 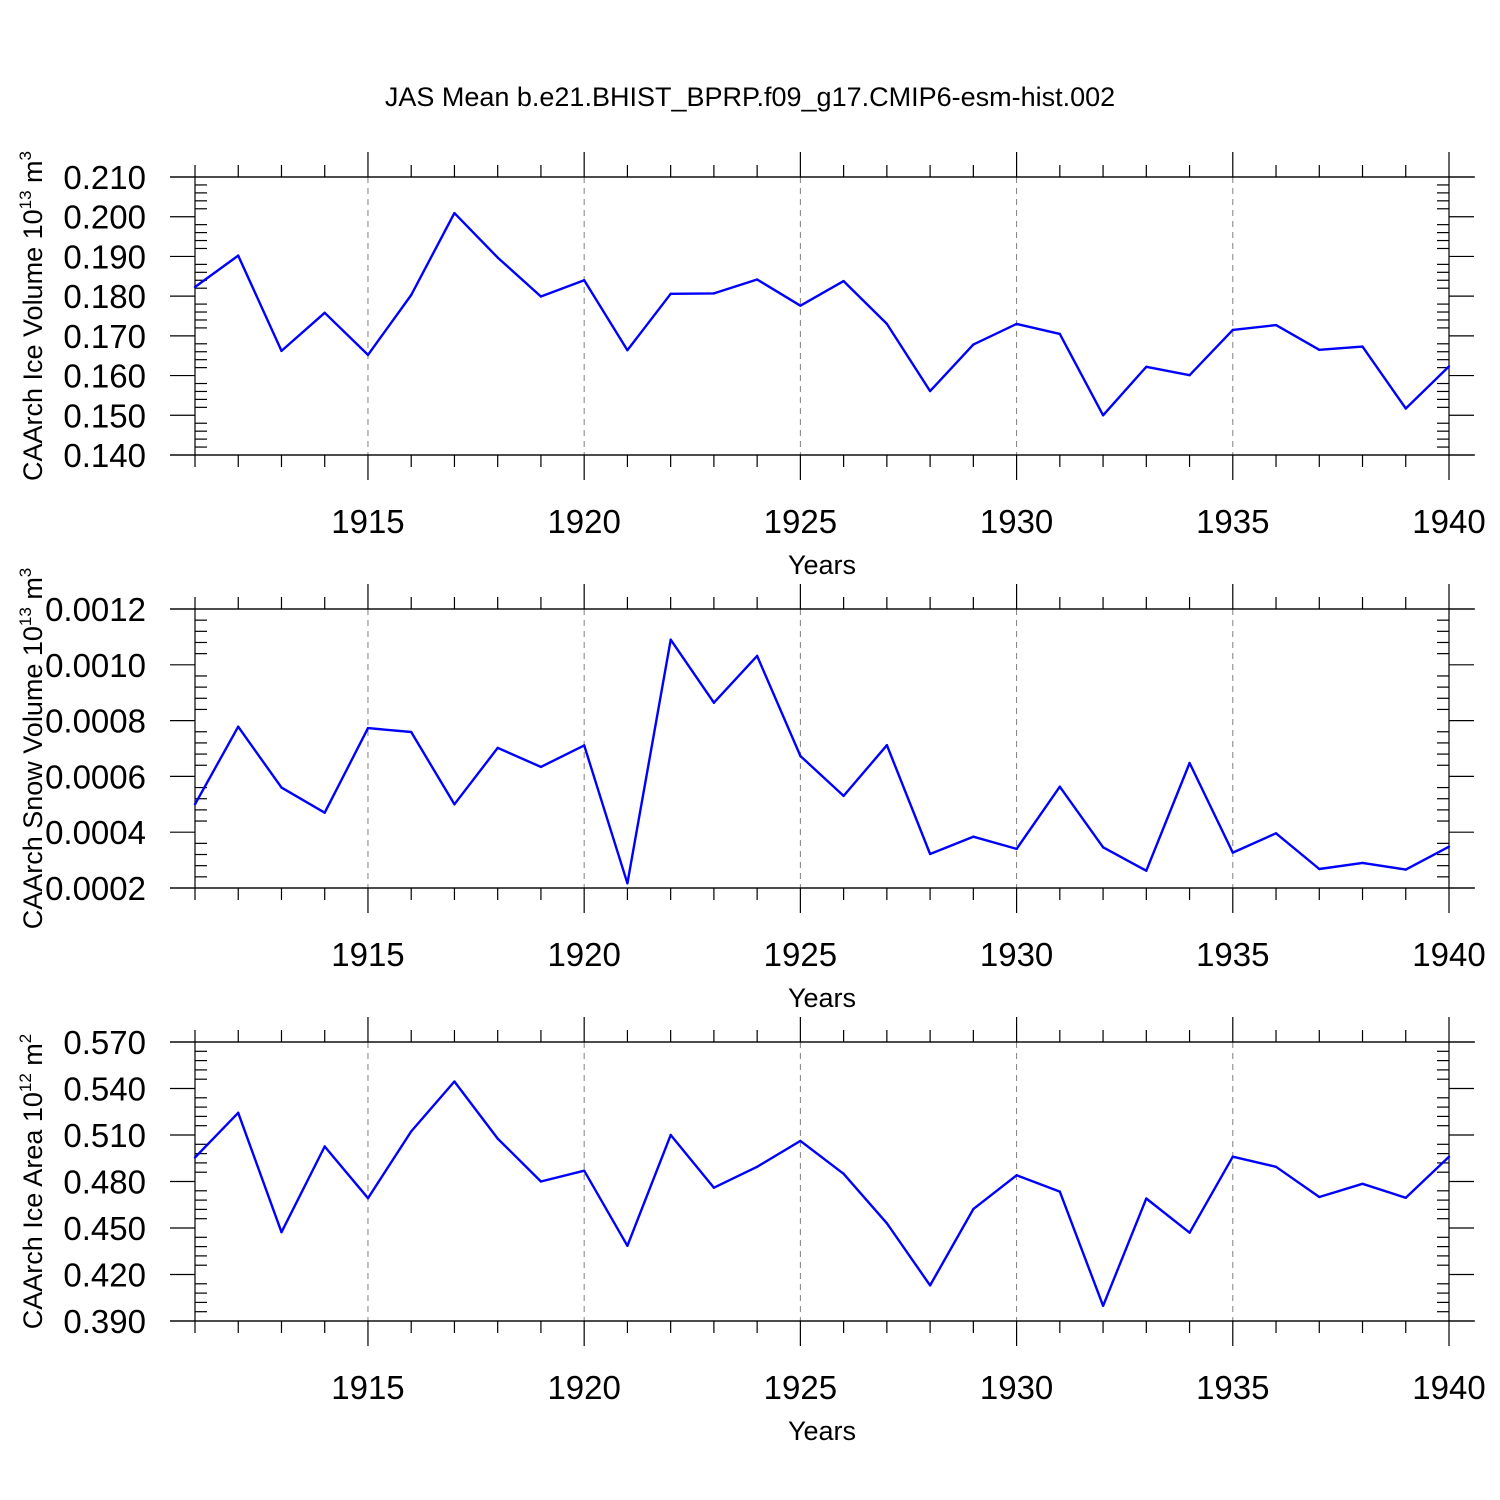 I want to click on y-tick-label: 0.480, so click(x=104, y=1182).